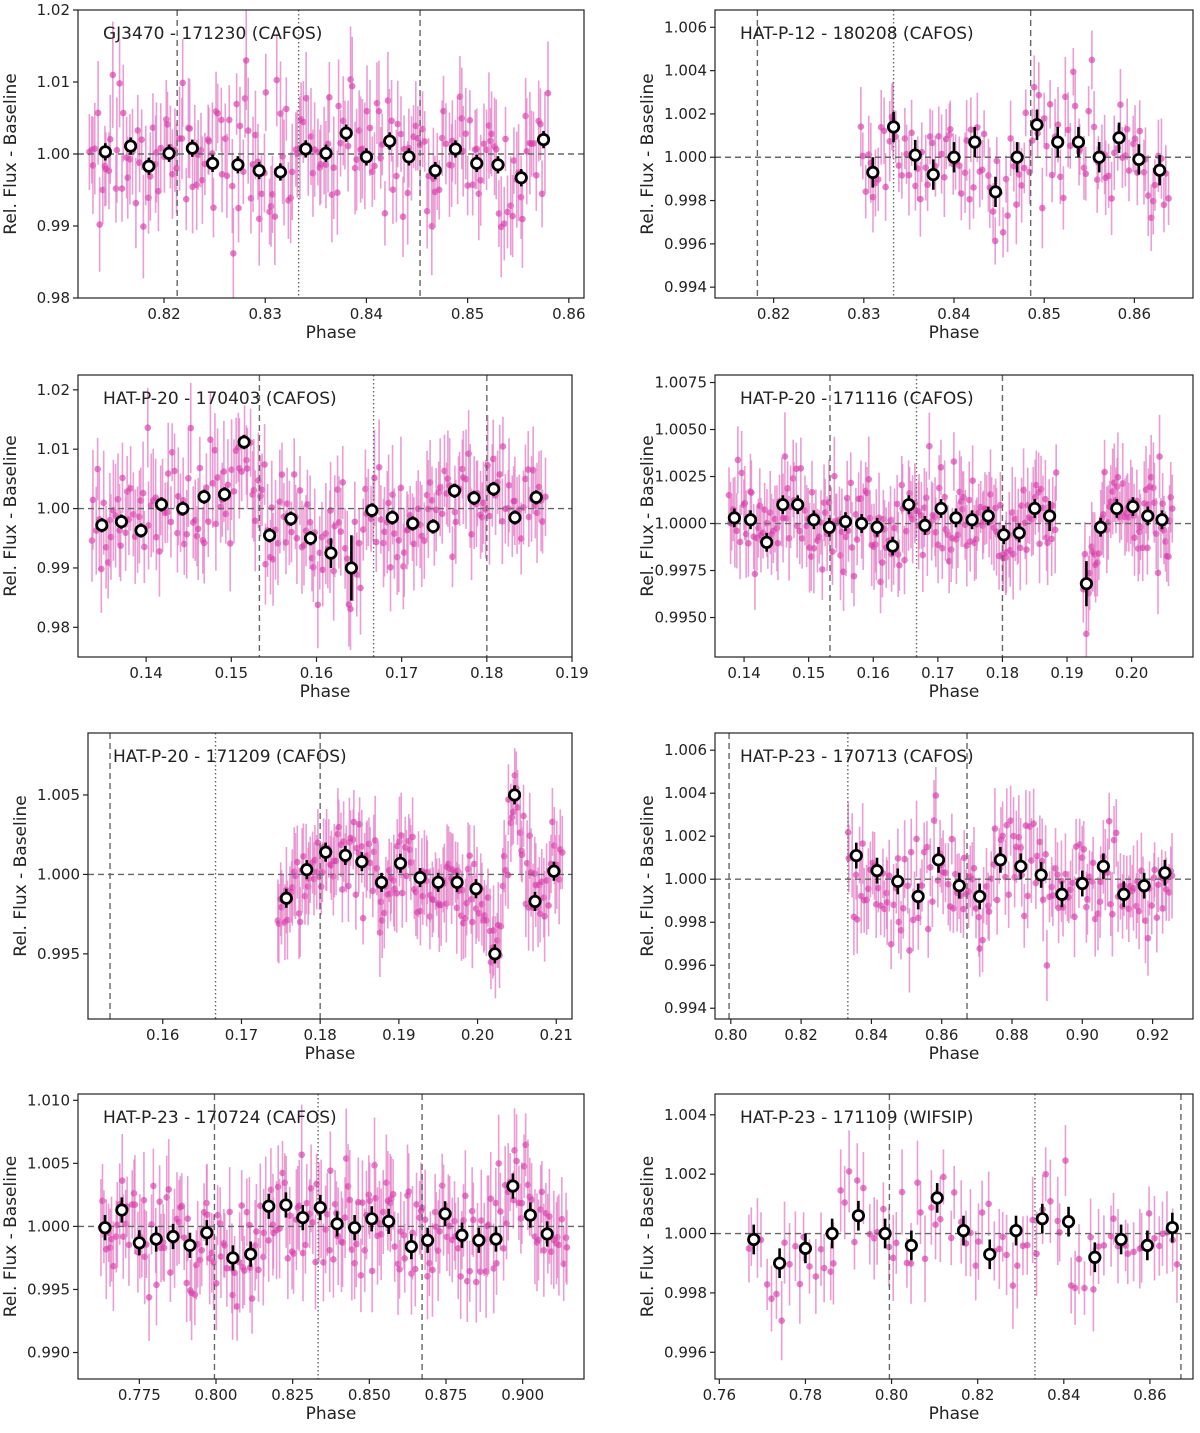 Image resolution: width=1200 pixels, height=1433 pixels. I want to click on y-tick-label: 1.02, so click(53, 390).